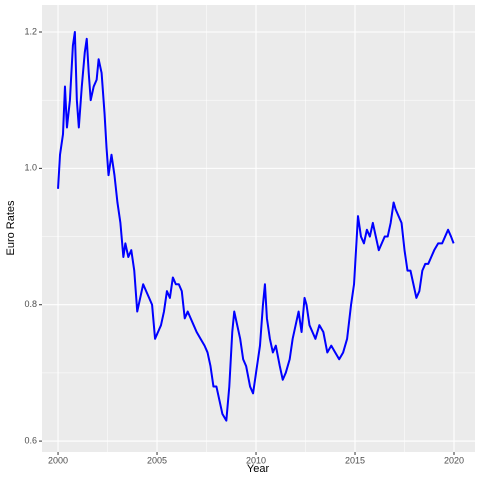  Describe the element at coordinates (30, 31) in the screenshot. I see `y-tick-label: 1.2` at that location.